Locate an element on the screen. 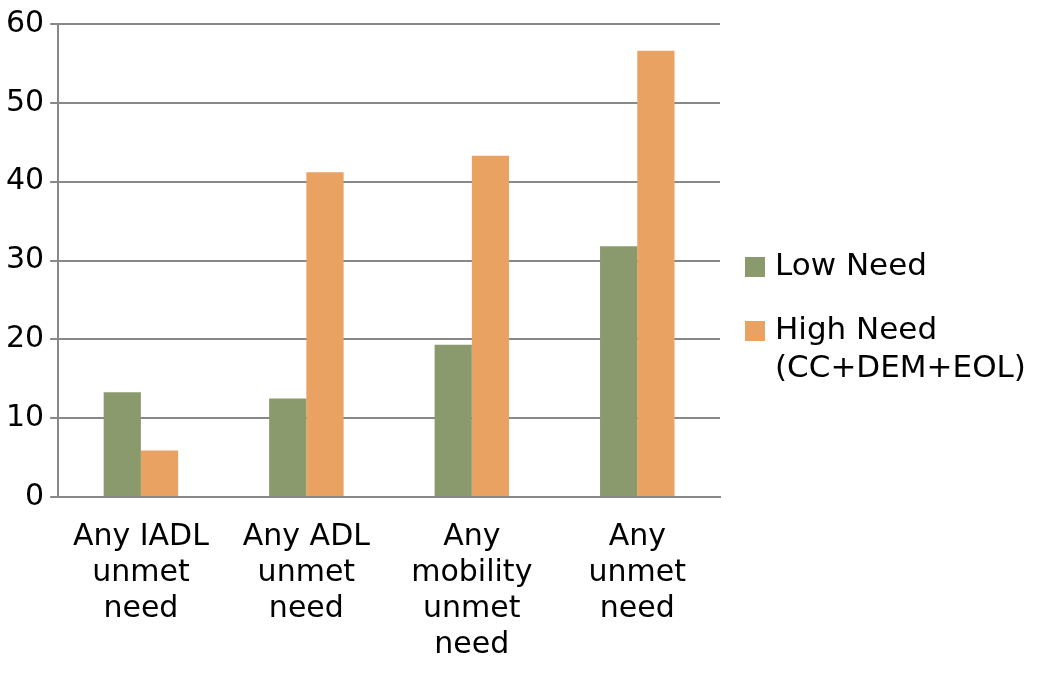 This screenshot has height=677, width=1040. x-tick-label: Any IADL unmet need is located at coordinates (141, 570).